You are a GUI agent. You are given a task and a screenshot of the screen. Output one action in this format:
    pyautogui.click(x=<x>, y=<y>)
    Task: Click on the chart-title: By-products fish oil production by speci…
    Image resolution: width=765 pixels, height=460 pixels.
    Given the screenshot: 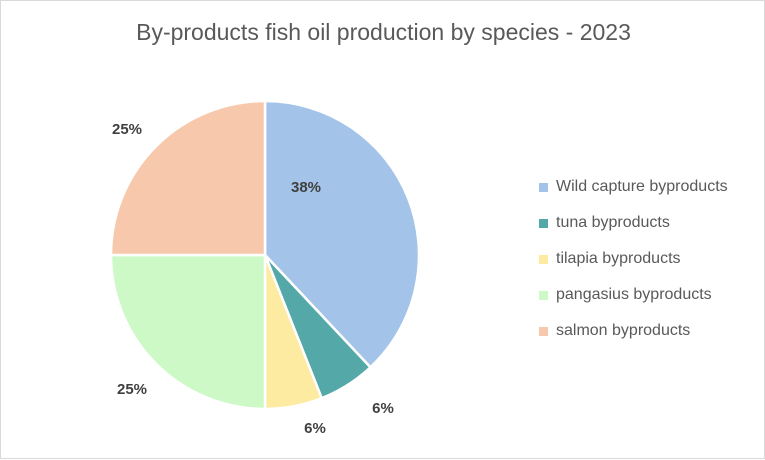 What is the action you would take?
    pyautogui.click(x=383, y=32)
    